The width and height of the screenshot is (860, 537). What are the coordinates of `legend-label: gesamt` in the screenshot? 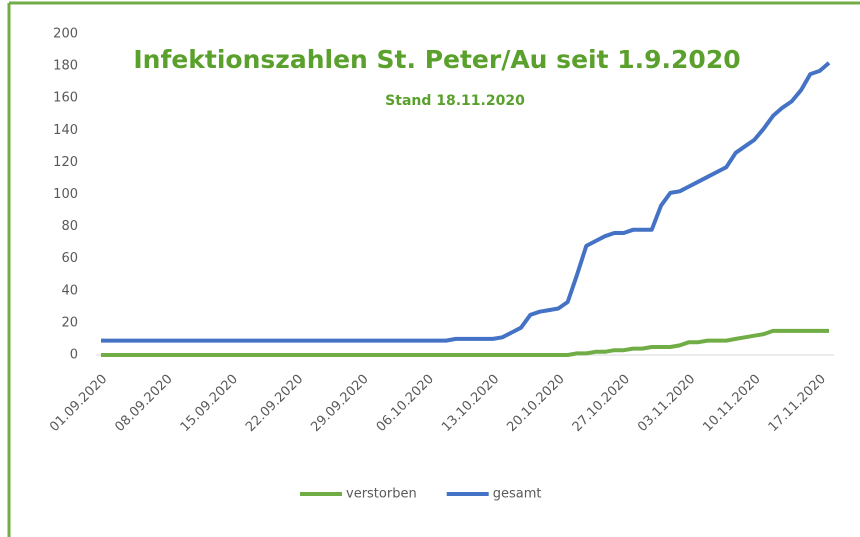 It's located at (517, 494).